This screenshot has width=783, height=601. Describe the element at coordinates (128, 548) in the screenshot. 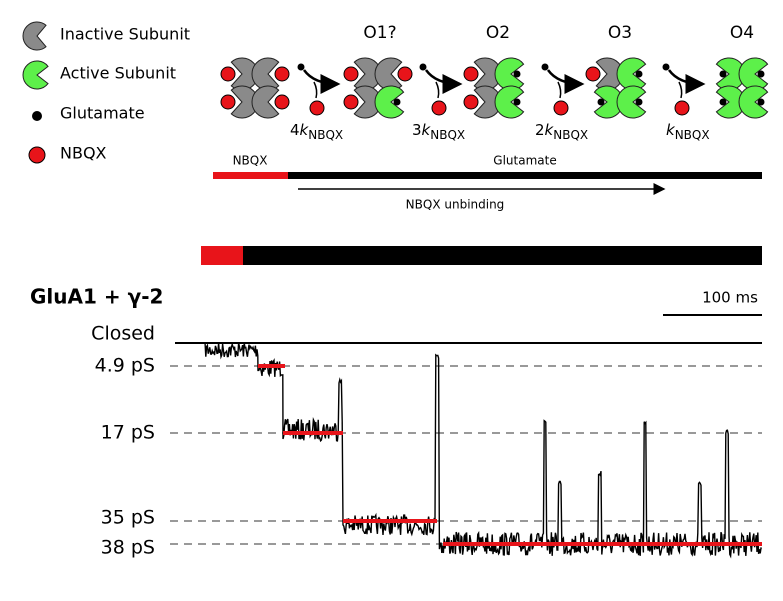

I see `level-label: 38 pS` at that location.